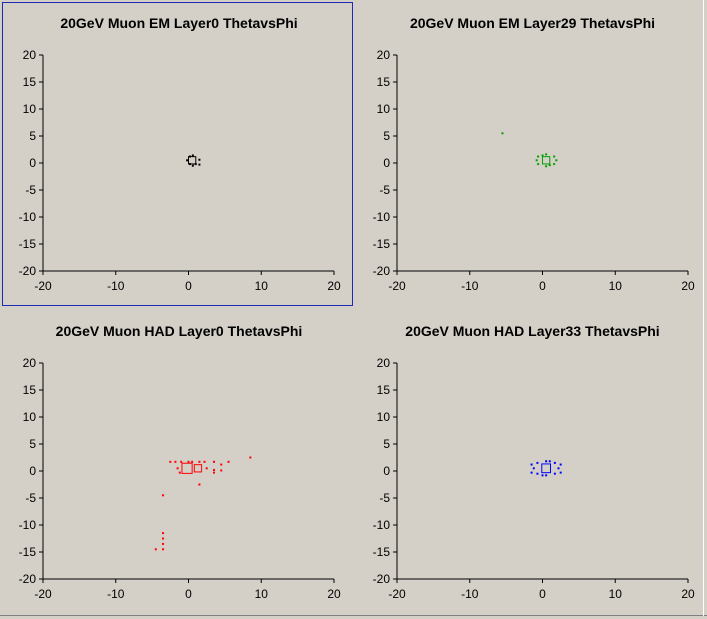 The height and width of the screenshot is (619, 707). I want to click on chart-title: 20GeV Muon HAD Layer33 ThetavsPhi, so click(532, 331).